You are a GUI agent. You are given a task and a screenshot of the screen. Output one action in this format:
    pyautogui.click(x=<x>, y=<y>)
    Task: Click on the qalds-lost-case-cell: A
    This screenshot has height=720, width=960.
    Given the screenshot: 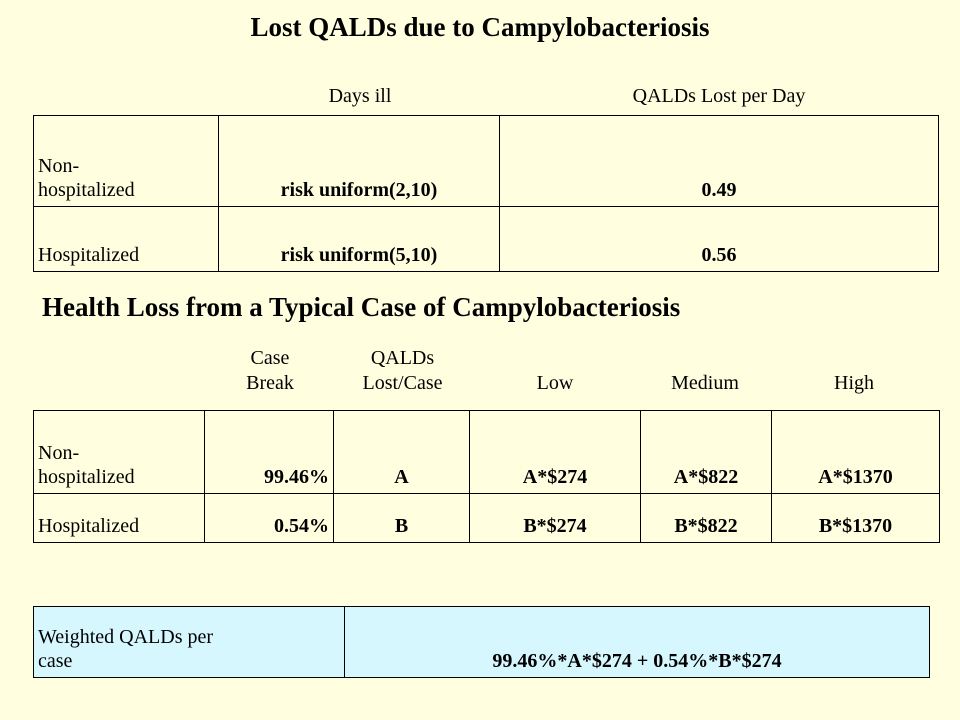 What is the action you would take?
    pyautogui.click(x=401, y=452)
    